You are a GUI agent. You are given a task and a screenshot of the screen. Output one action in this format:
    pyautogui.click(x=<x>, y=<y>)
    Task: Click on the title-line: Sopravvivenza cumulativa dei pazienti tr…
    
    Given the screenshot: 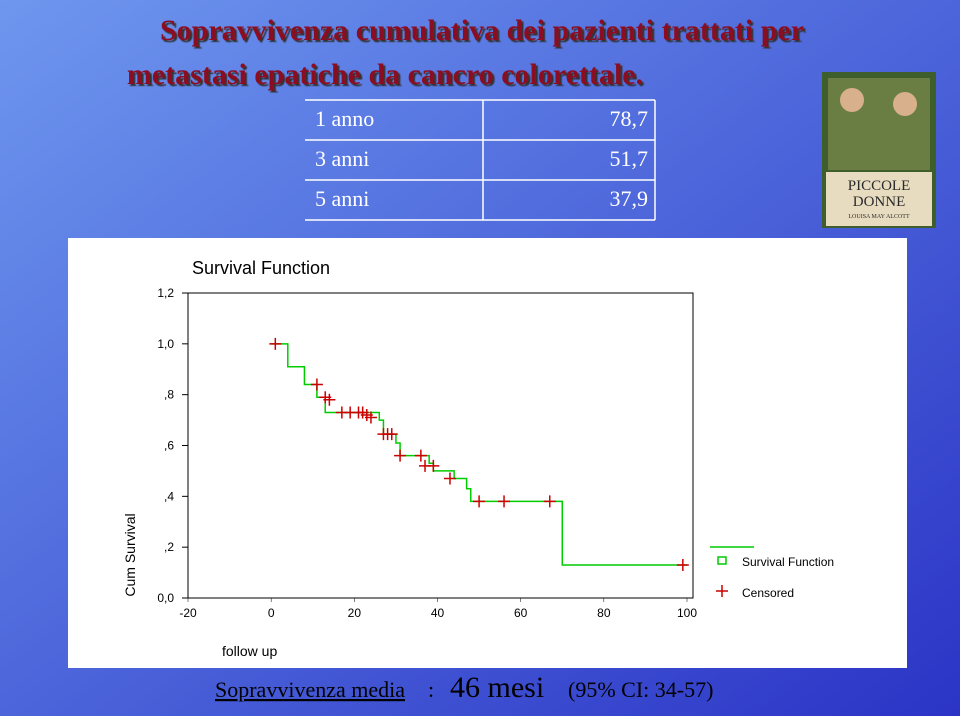 What is the action you would take?
    pyautogui.click(x=482, y=30)
    